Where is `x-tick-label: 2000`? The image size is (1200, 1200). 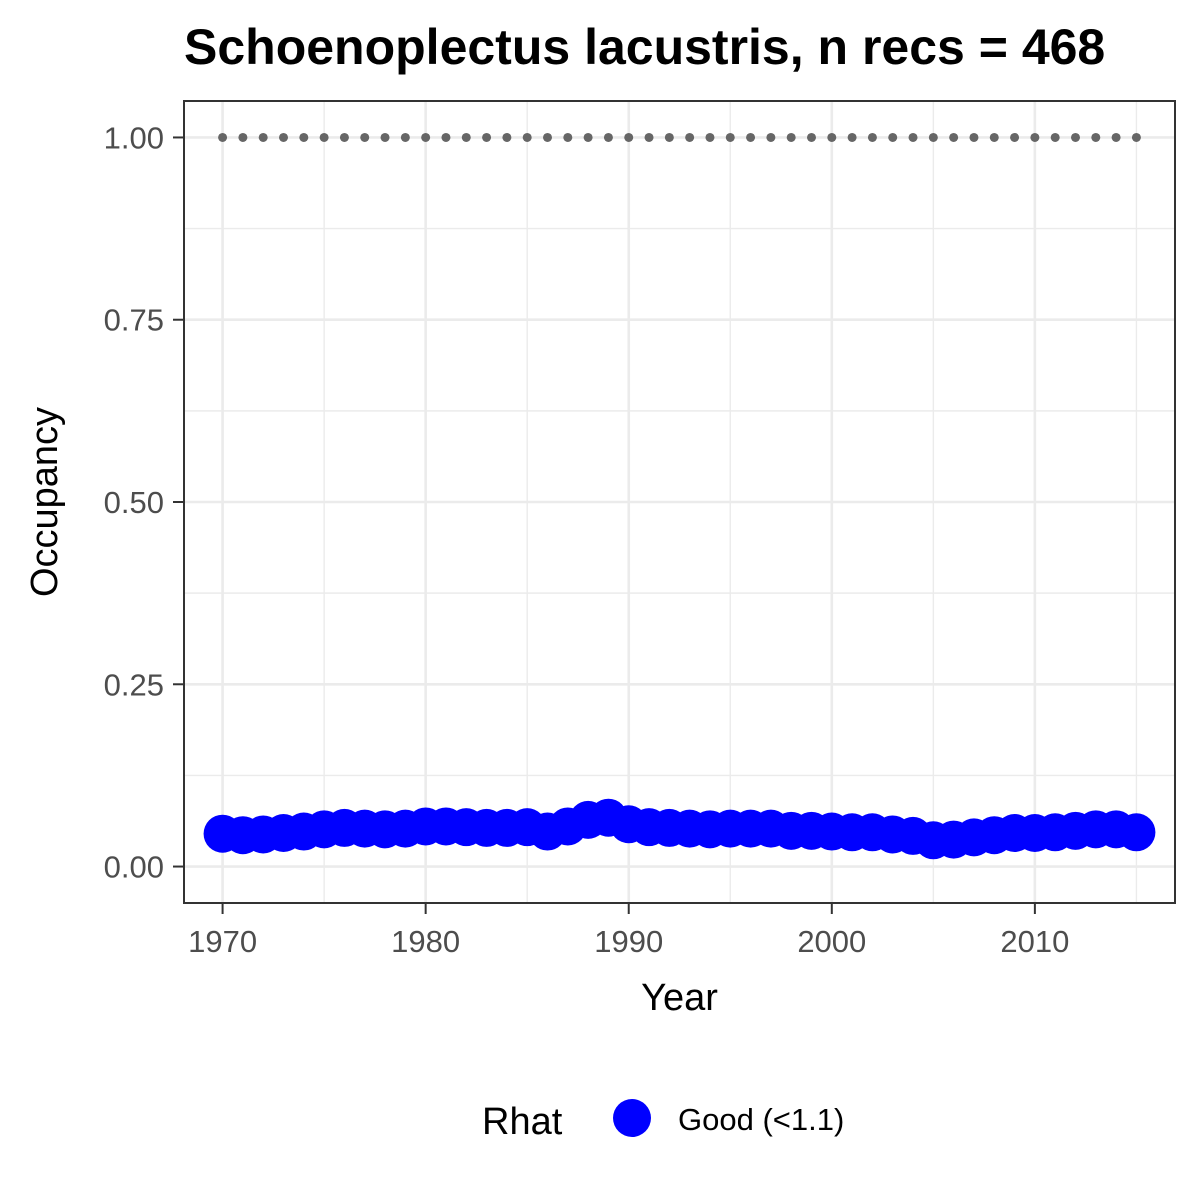 x-tick-label: 2000 is located at coordinates (831, 941).